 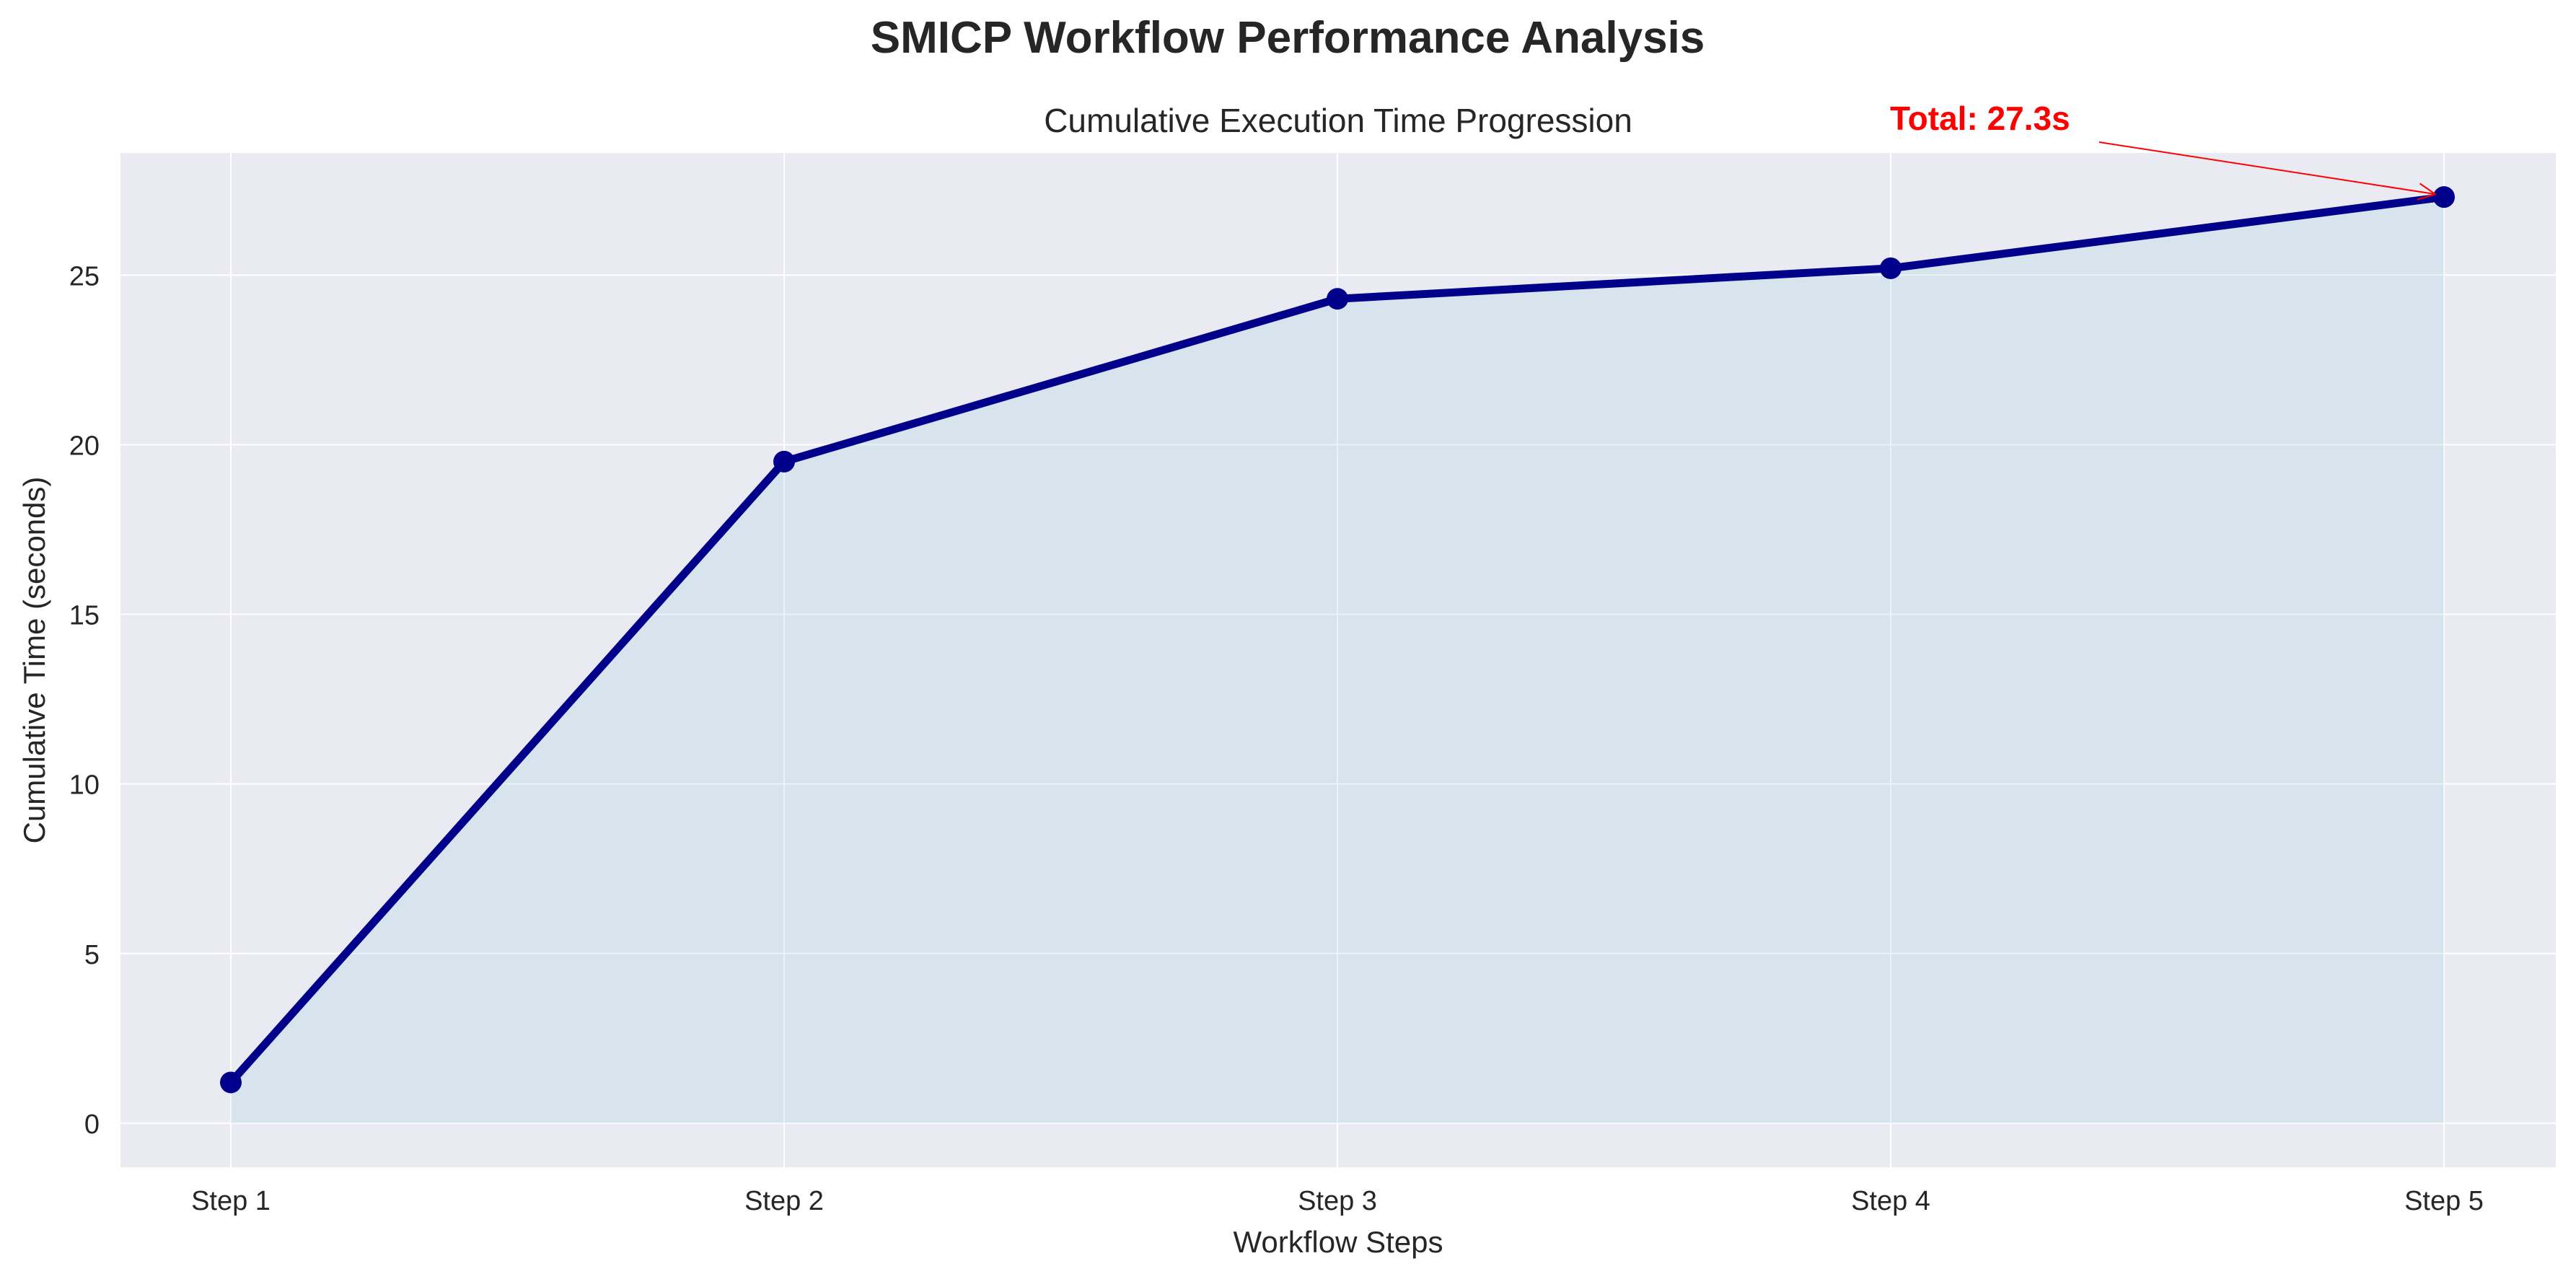 I want to click on y-tick-label: 20, so click(x=84, y=446).